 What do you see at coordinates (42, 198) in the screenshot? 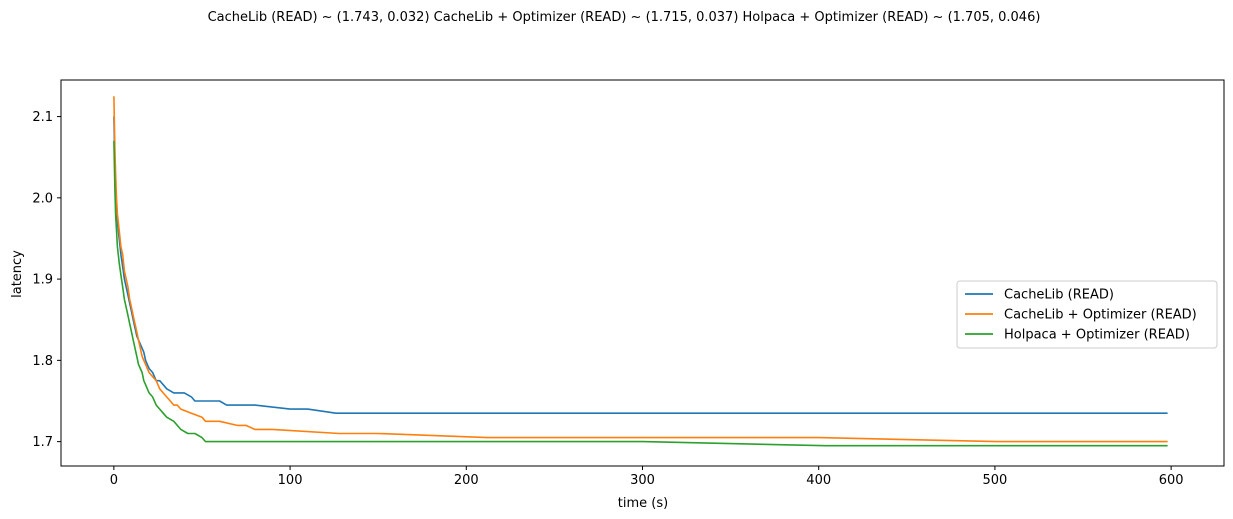
I see `y-tick-label: 2.0` at bounding box center [42, 198].